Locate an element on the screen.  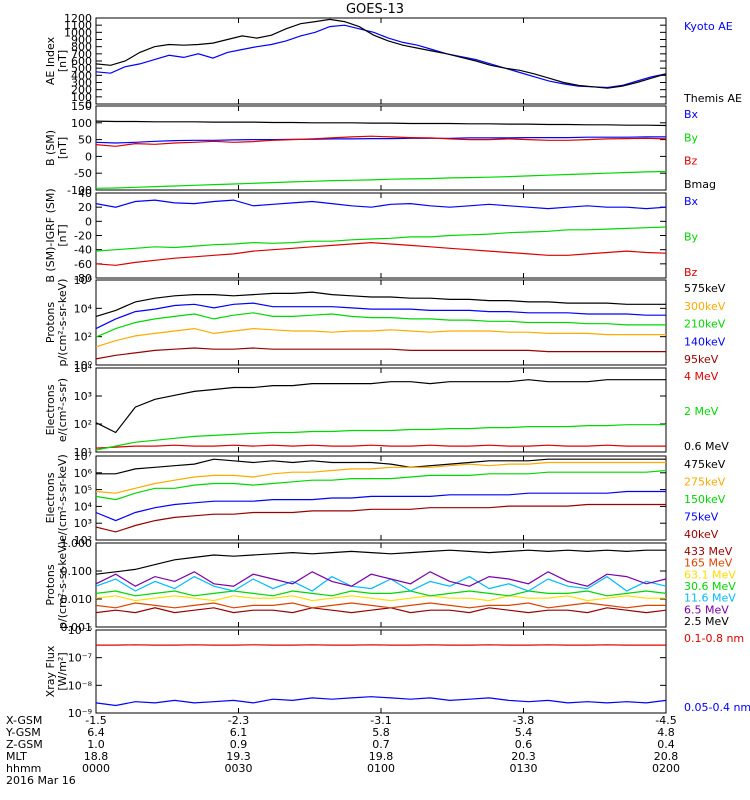
legend-entry: 11.6 MeV is located at coordinates (710, 598).